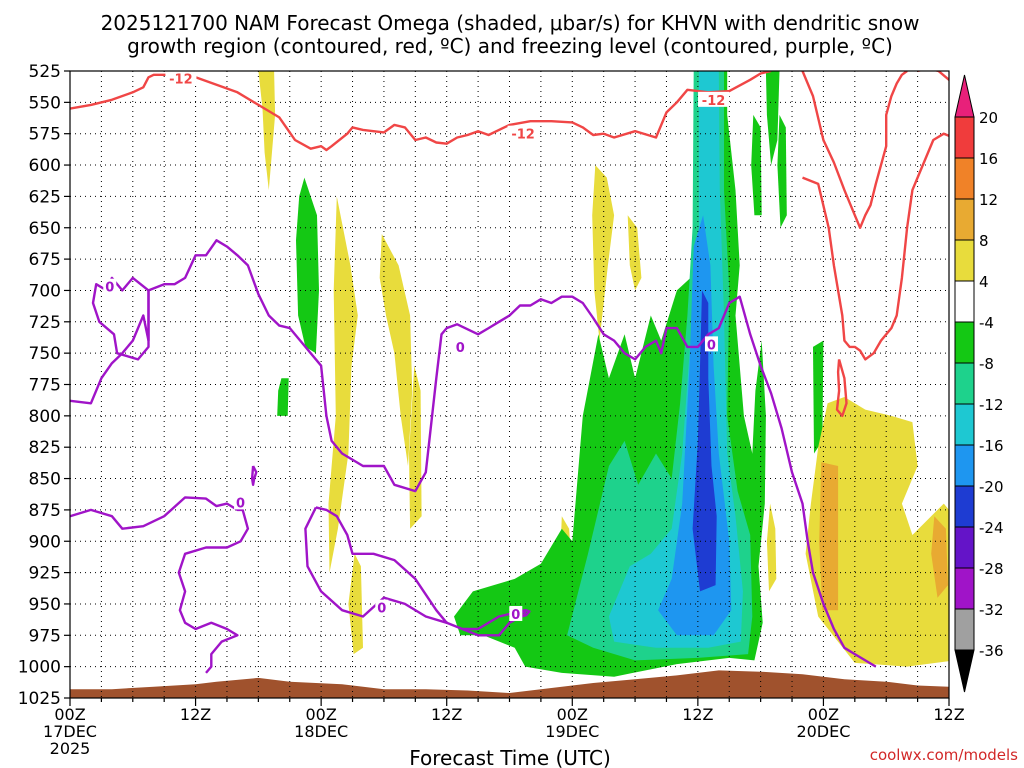 This screenshot has height=768, width=1024. What do you see at coordinates (45, 166) in the screenshot?
I see `y-tick-label-600: 600` at bounding box center [45, 166].